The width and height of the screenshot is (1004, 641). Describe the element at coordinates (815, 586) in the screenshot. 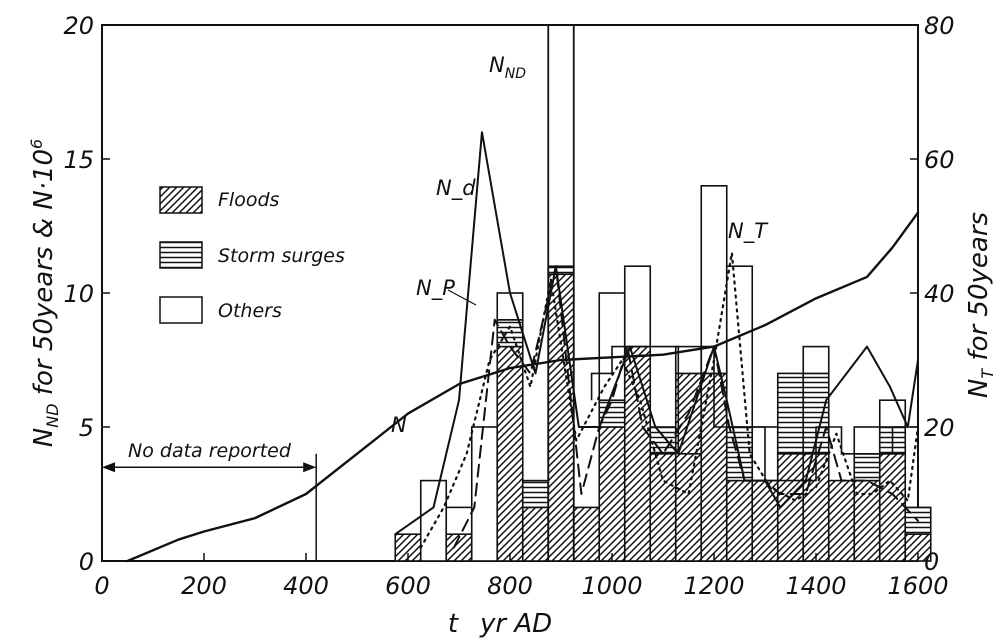

I see `x-tick-label-1400: 1400` at that location.